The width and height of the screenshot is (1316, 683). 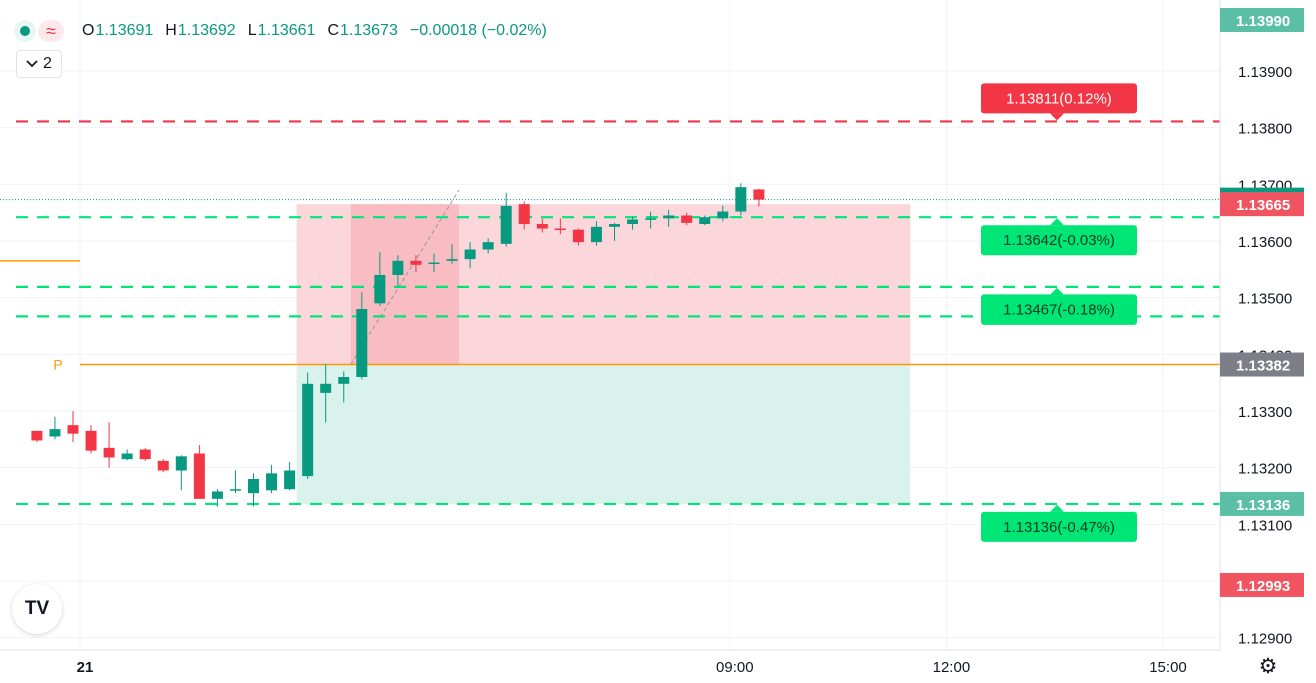 What do you see at coordinates (478, 30) in the screenshot?
I see `change-value: −0.00018 (−0.02%)` at bounding box center [478, 30].